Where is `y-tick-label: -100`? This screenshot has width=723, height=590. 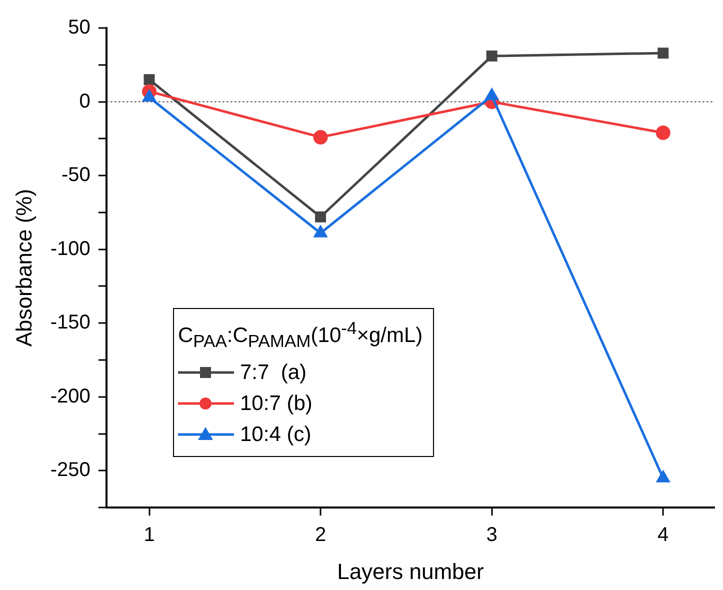 y-tick-label: -100 is located at coordinates (70, 249).